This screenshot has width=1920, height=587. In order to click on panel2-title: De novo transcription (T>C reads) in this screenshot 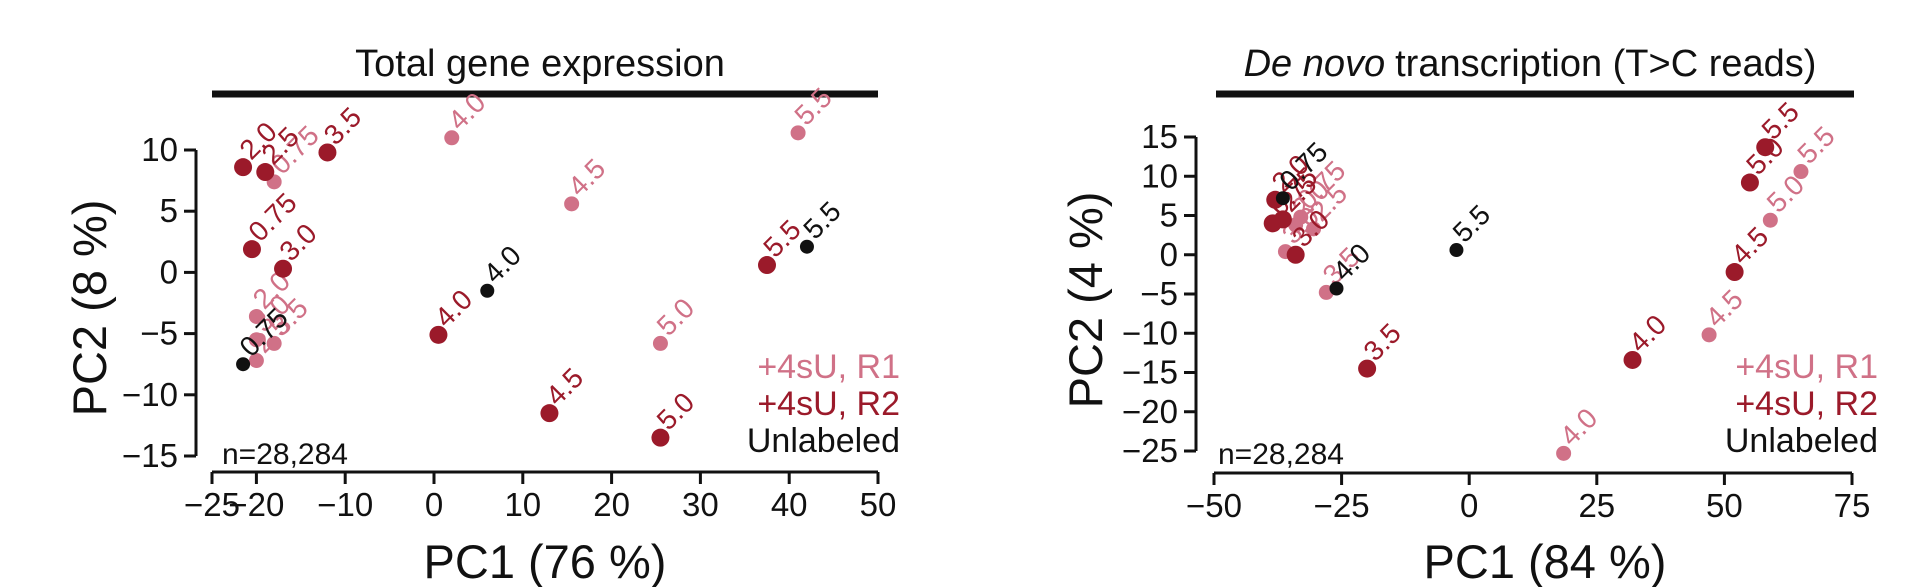, I will do `click(1530, 64)`.